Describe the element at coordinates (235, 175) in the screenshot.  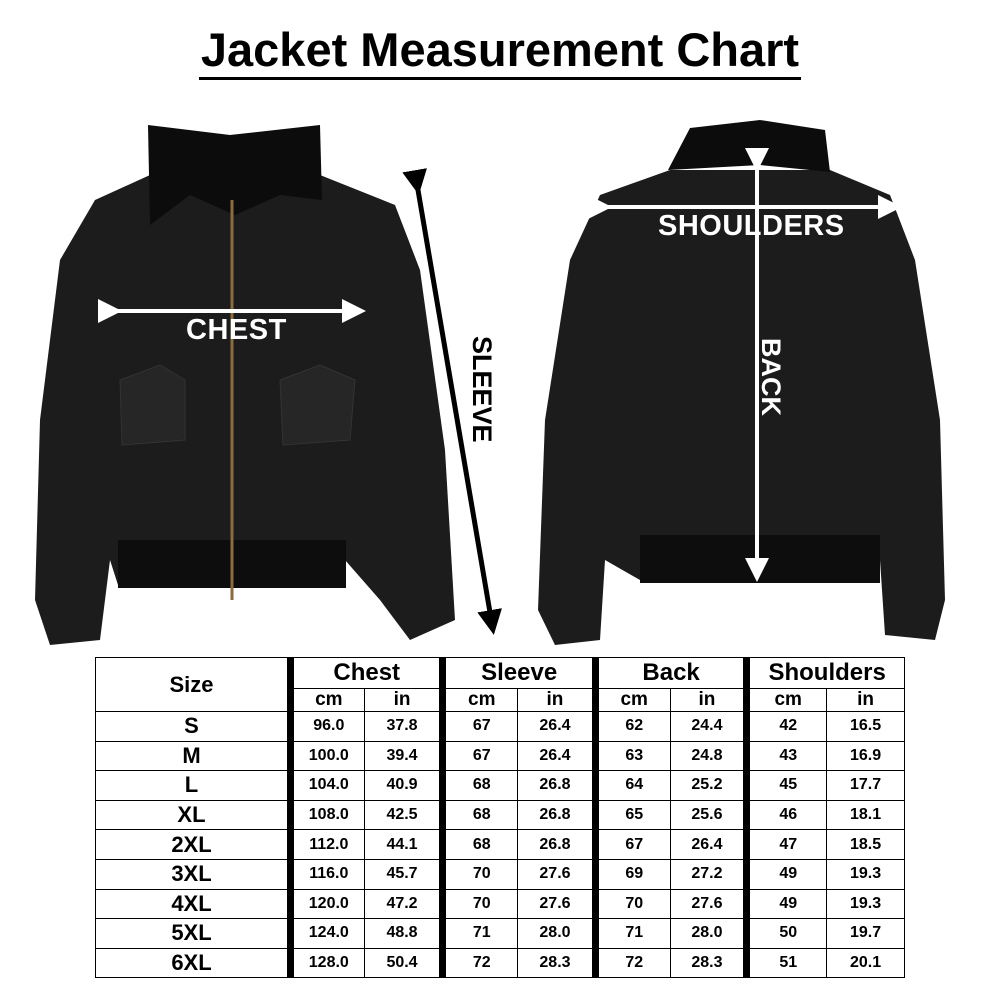
I see `fur-collar` at that location.